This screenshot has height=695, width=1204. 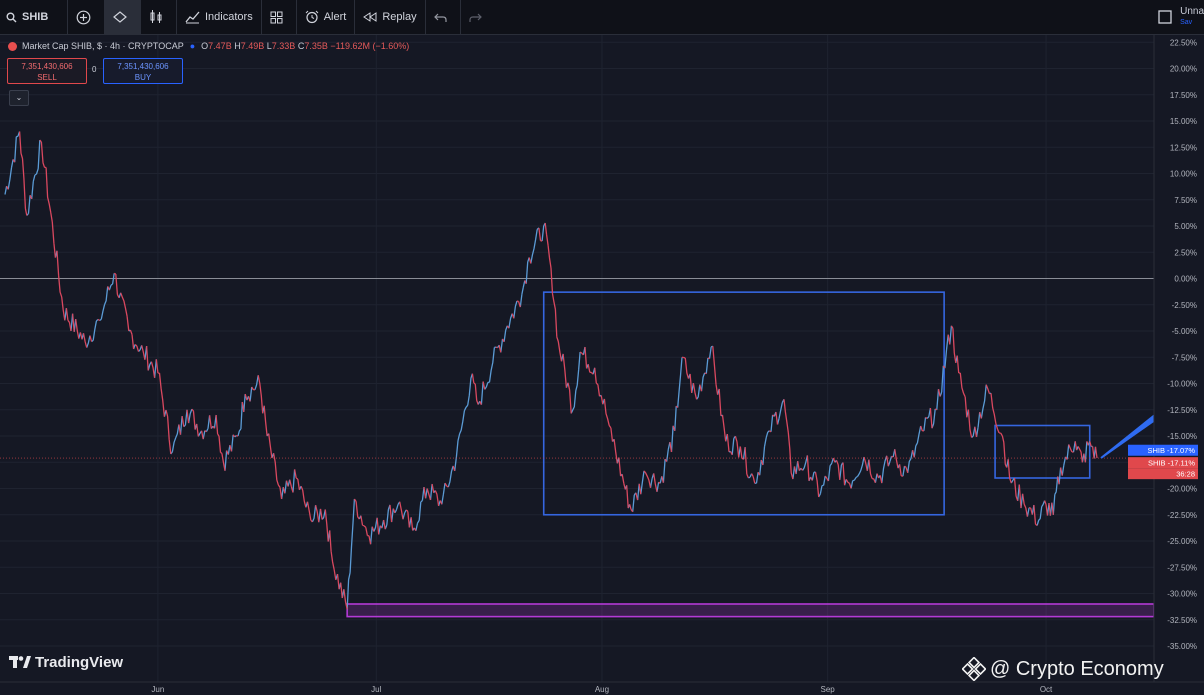 What do you see at coordinates (370, 46) in the screenshot?
I see `legend-change: −119.62M (−1.60%)` at bounding box center [370, 46].